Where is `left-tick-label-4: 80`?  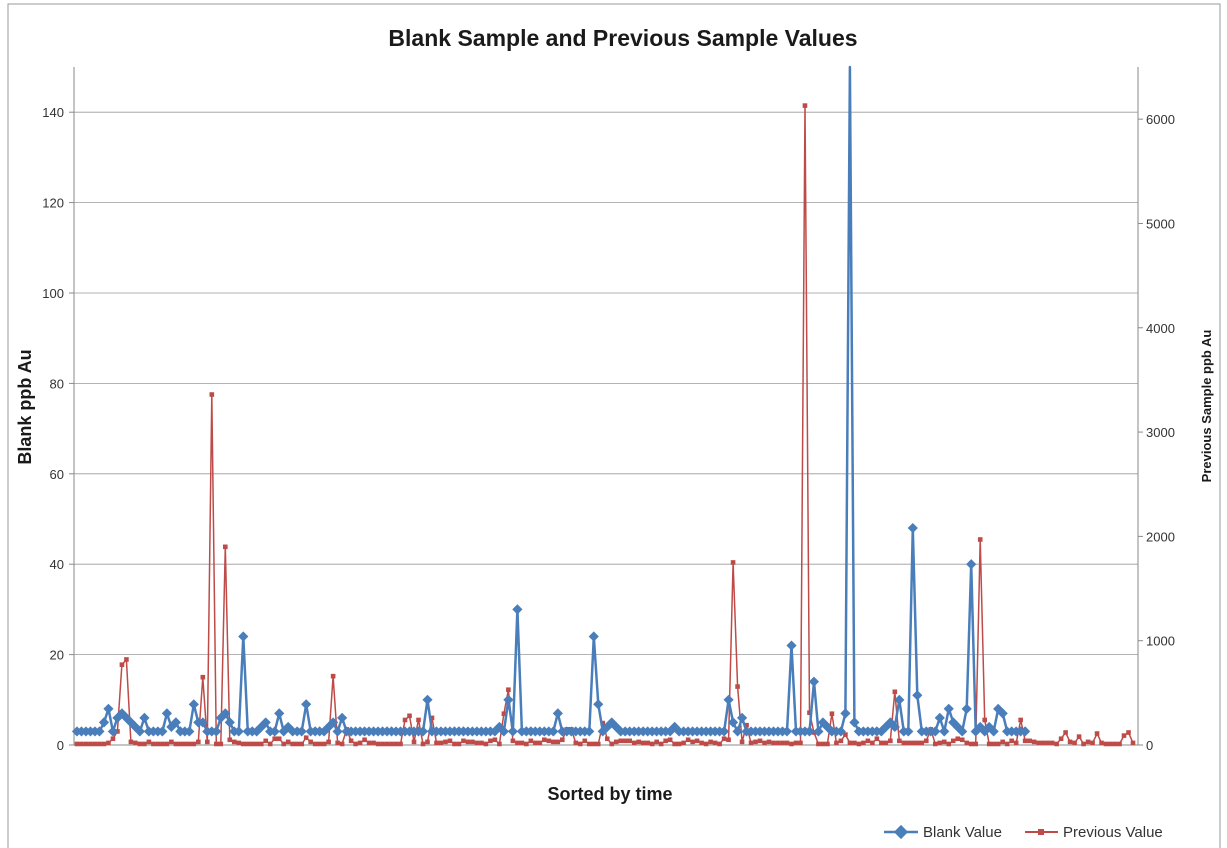 left-tick-label-4: 80 is located at coordinates (57, 383).